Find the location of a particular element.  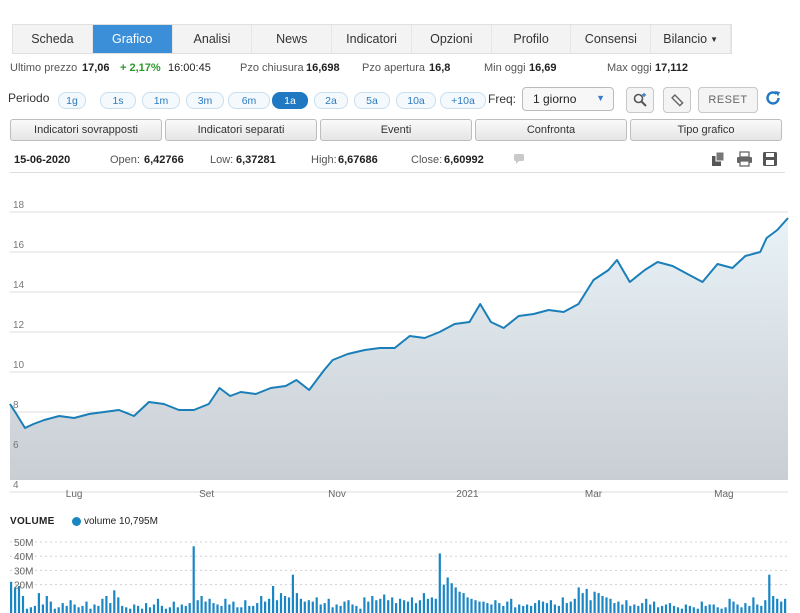

quote-time: 16:00:45 is located at coordinates (189, 68).